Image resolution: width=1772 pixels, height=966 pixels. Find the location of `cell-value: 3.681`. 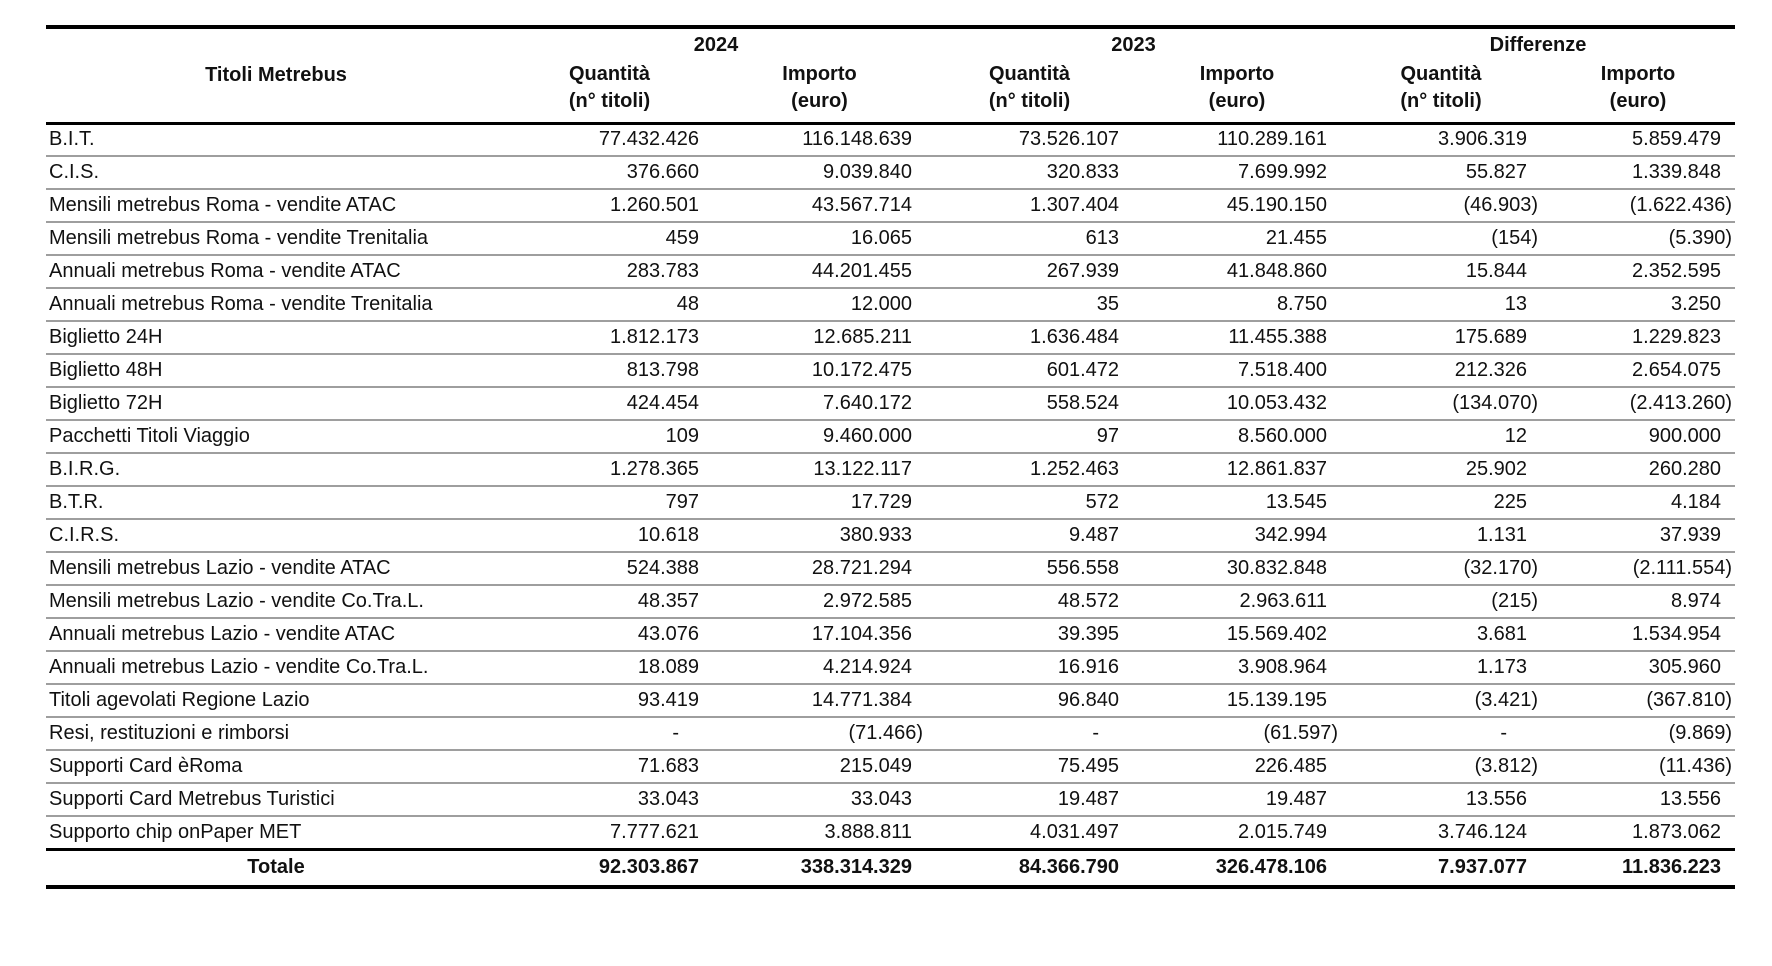

cell-value: 3.681 is located at coordinates (1501, 634).